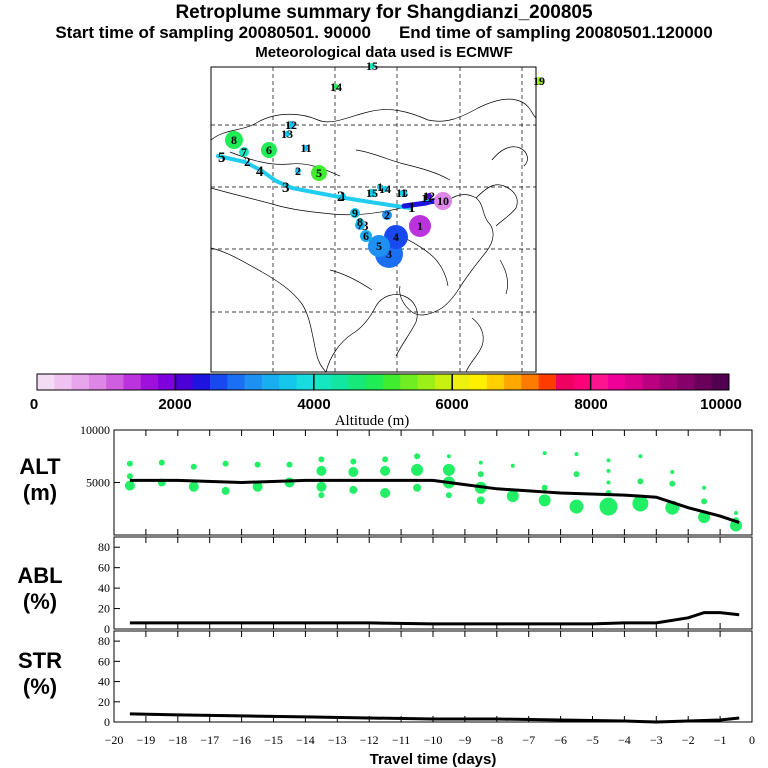  Describe the element at coordinates (443, 201) in the screenshot. I see `cluster-marker: 10` at that location.